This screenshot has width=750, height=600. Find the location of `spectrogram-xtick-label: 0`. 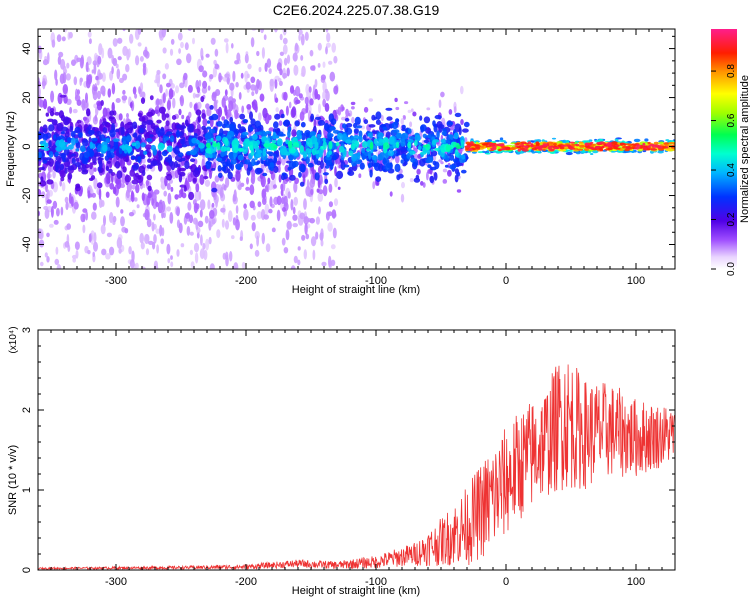

spectrogram-xtick-label: 0 is located at coordinates (506, 281).